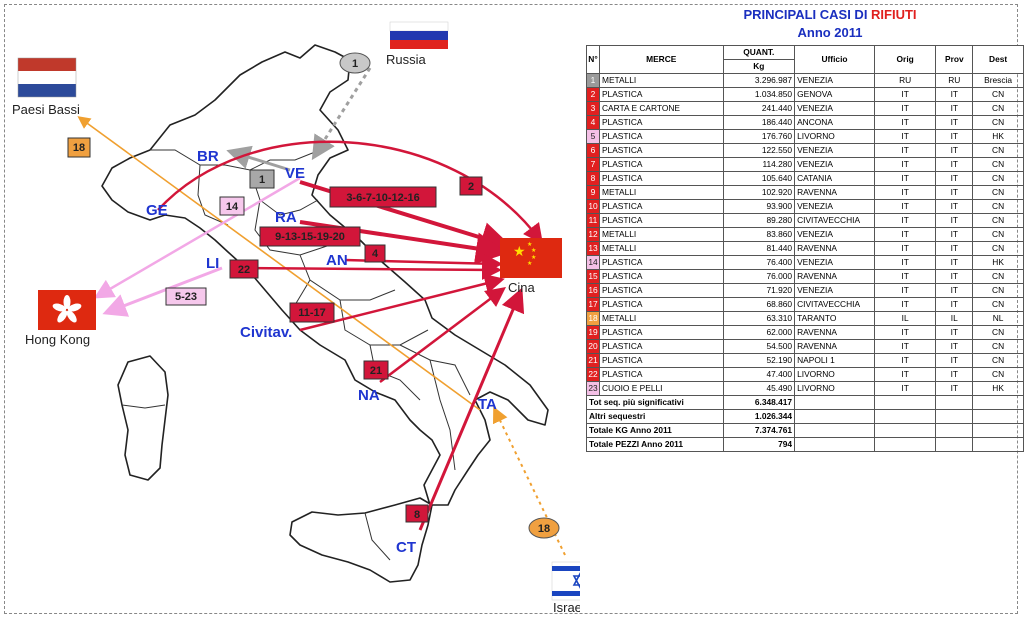  What do you see at coordinates (442, 334) in the screenshot?
I see `route-na-cn` at bounding box center [442, 334].